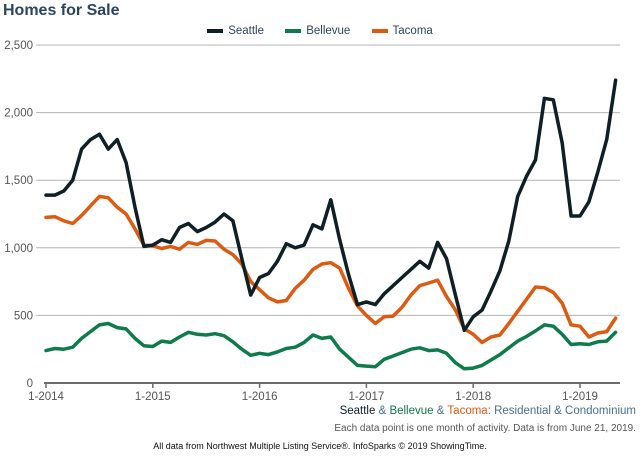  Describe the element at coordinates (293, 31) in the screenshot. I see `legend-swatch-bellevue` at that location.